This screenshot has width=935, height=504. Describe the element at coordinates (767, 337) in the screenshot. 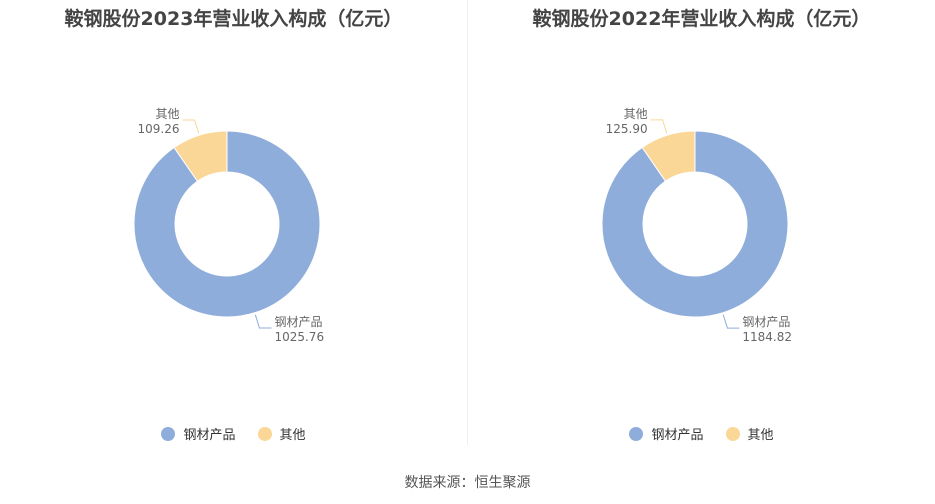

I see `slice-value-steel: 1184.82` at that location.